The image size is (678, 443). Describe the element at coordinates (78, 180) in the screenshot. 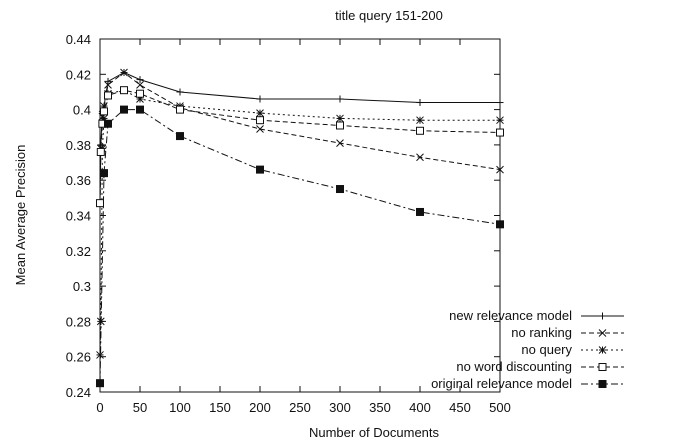

I see `y-tick-label: 0.36` at that location.